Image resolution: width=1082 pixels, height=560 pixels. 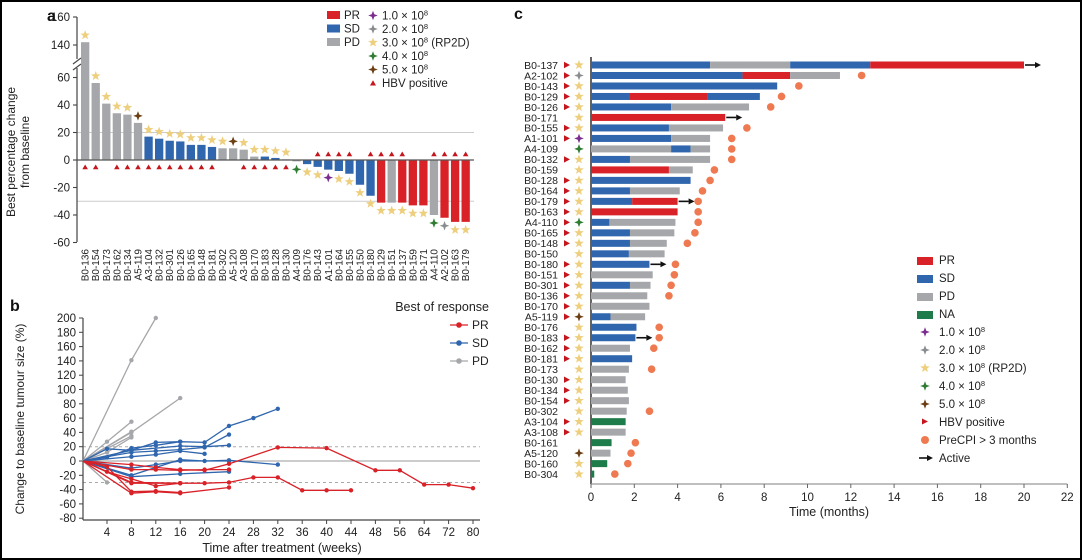 What do you see at coordinates (448, 533) in the screenshot?
I see `x-tick-label: 72` at bounding box center [448, 533].